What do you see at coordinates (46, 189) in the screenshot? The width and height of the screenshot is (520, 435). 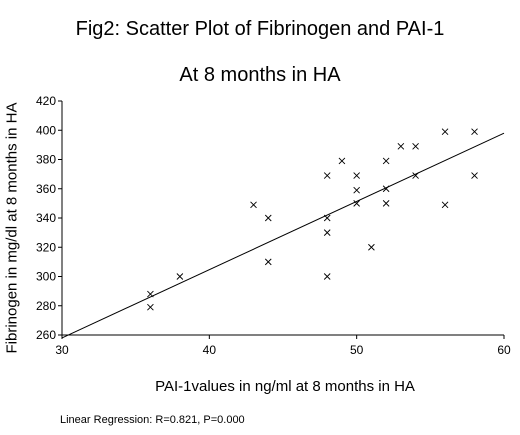 I see `y-tick-label: 360` at bounding box center [46, 189].